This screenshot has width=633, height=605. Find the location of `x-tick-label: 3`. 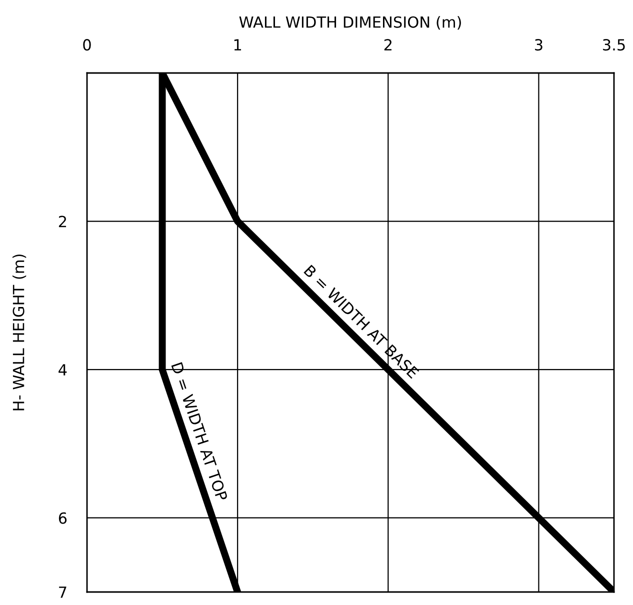

x-tick-label: 3 is located at coordinates (538, 45).